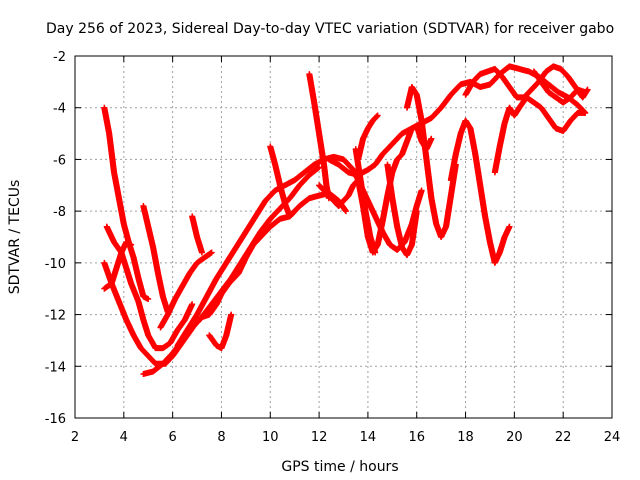  What do you see at coordinates (55, 419) in the screenshot?
I see `y-tick-label: -16` at bounding box center [55, 419].